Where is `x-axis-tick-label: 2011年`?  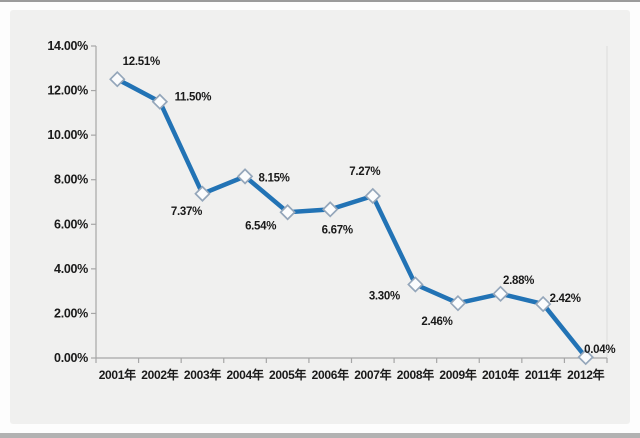 x-axis-tick-label: 2011年 is located at coordinates (543, 374).